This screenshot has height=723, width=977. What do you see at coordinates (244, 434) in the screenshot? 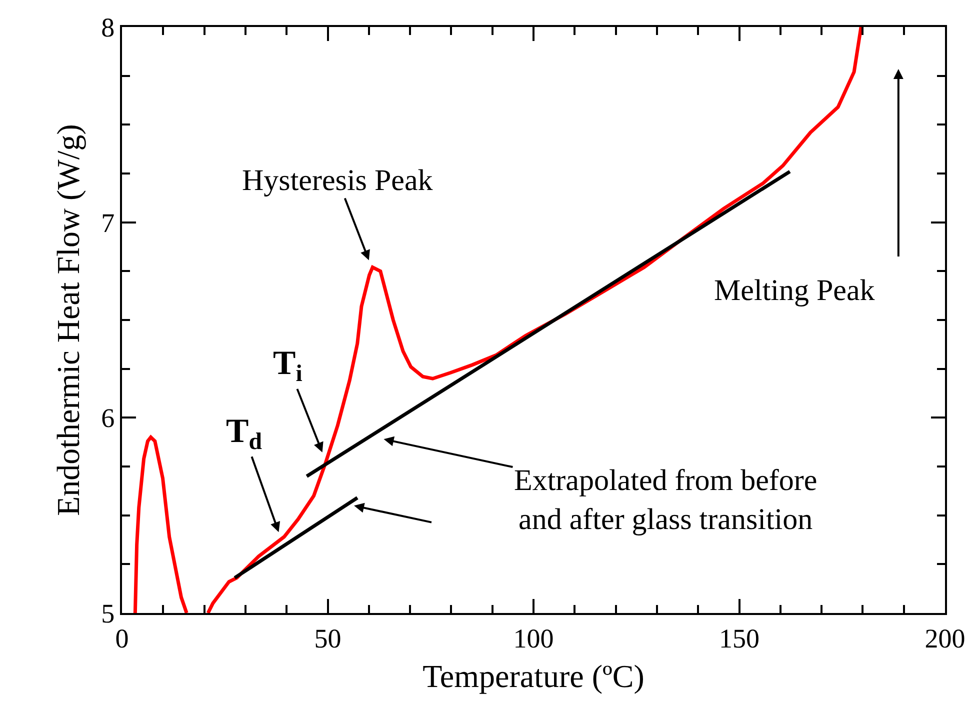
I see `annotation: T$_{d}$` at bounding box center [244, 434].